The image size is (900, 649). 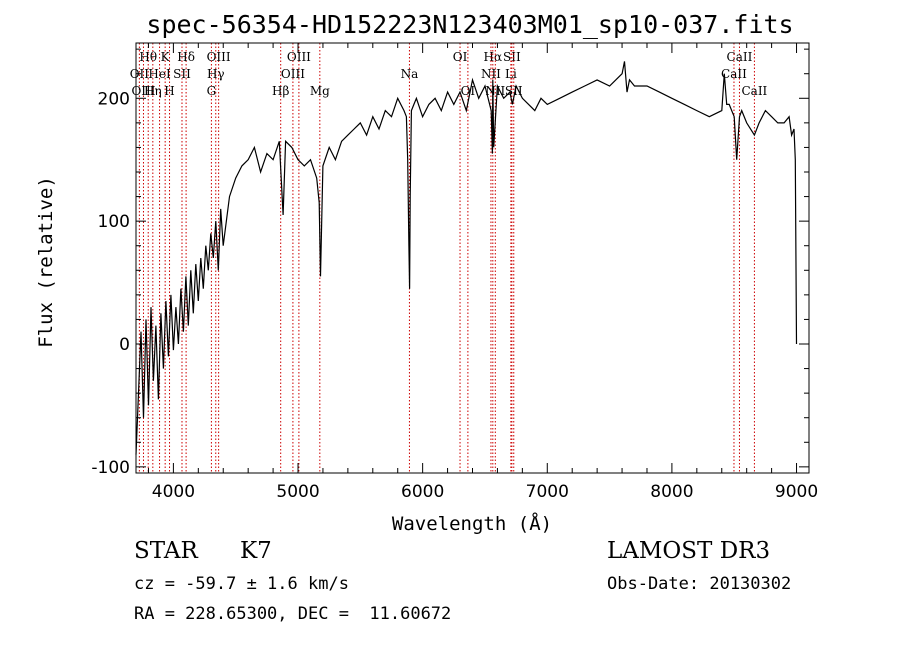 I want to click on y-tick-label: 200, so click(x=114, y=99).